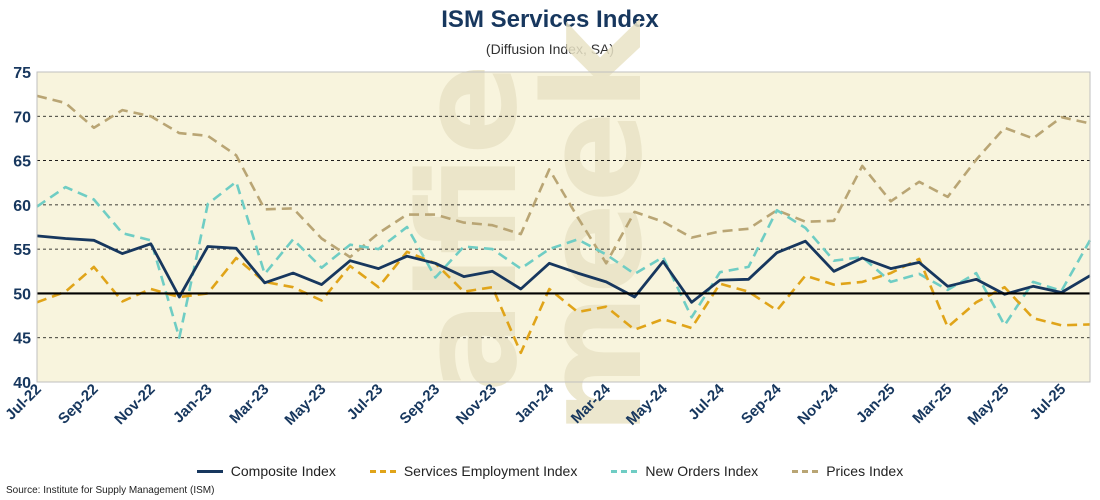 The height and width of the screenshot is (500, 1100). What do you see at coordinates (22, 339) in the screenshot?
I see `y-tick-label-45: 45` at bounding box center [22, 339].